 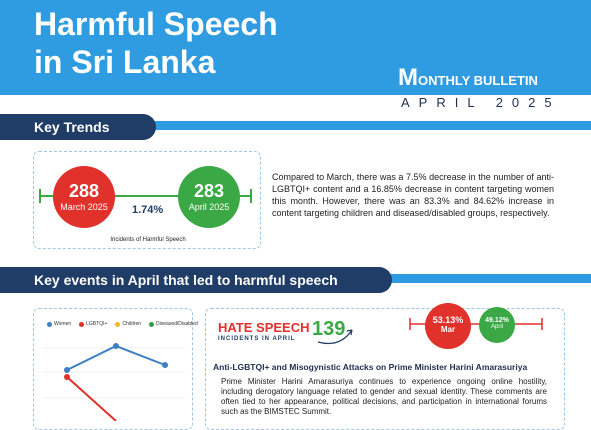 I want to click on april-share: 49.12%, so click(x=497, y=320).